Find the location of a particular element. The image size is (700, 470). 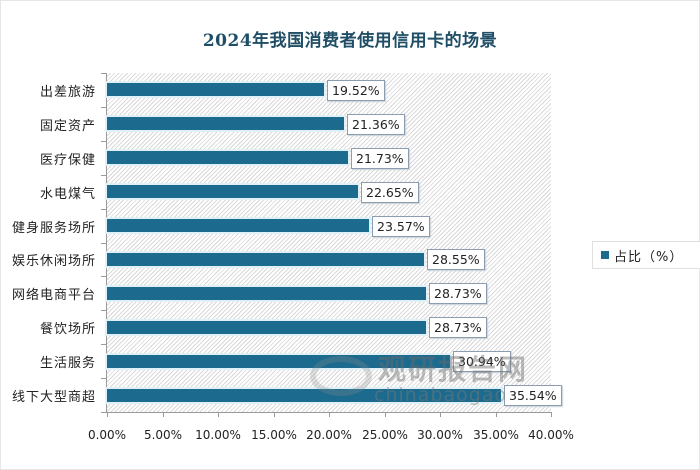

x-tick-label: 15.00% is located at coordinates (274, 435).